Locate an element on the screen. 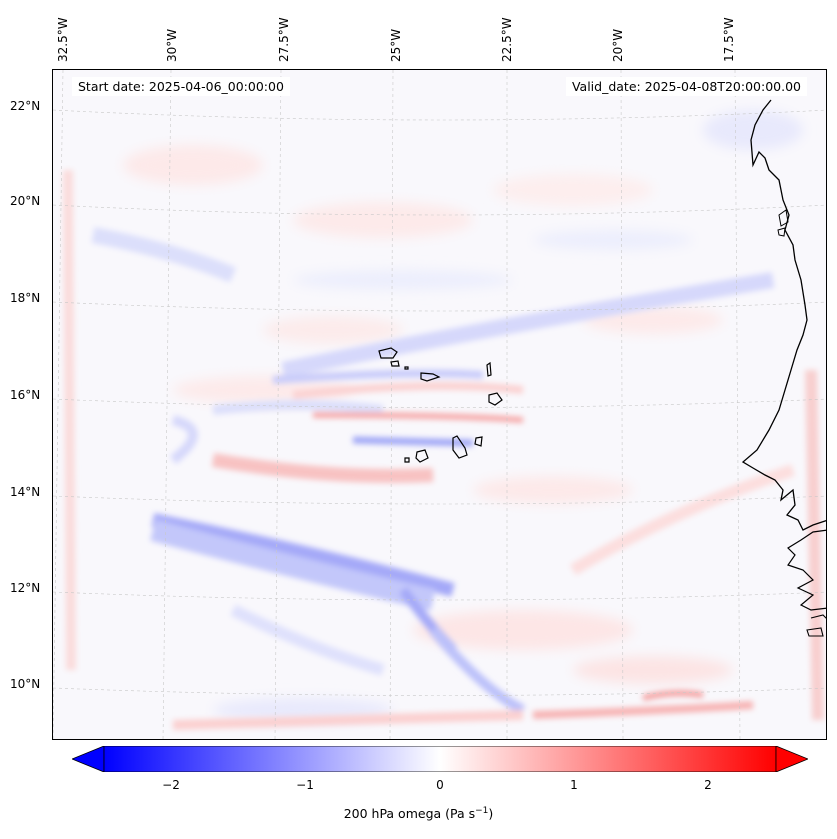  colorbar-tick-1: 1 is located at coordinates (574, 785).